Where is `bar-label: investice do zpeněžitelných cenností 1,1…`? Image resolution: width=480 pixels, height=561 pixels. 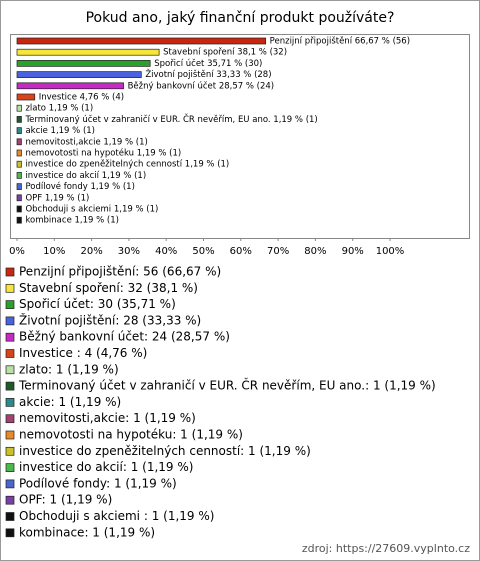 bar-label: investice do zpeněžitelných cenností 1,1… is located at coordinates (127, 165).